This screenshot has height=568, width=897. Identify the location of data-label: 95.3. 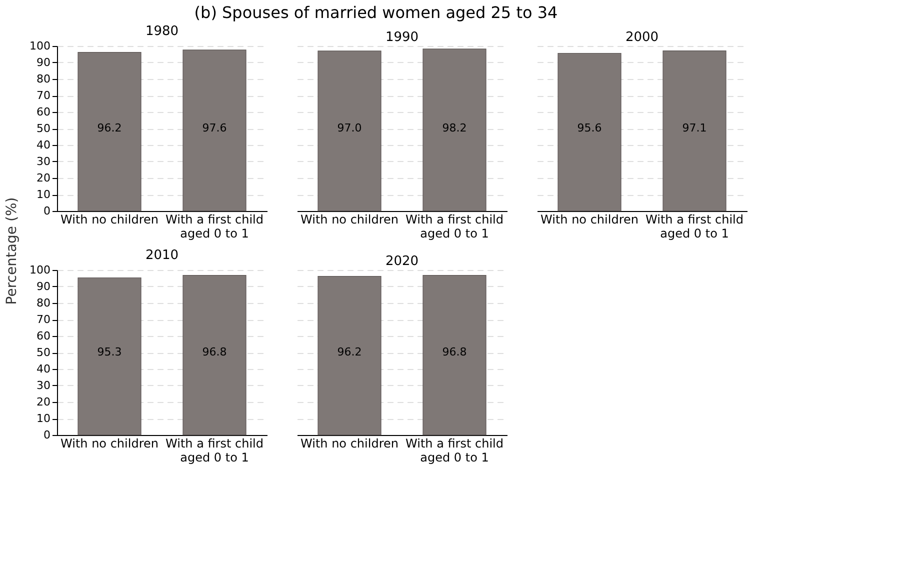
(109, 352).